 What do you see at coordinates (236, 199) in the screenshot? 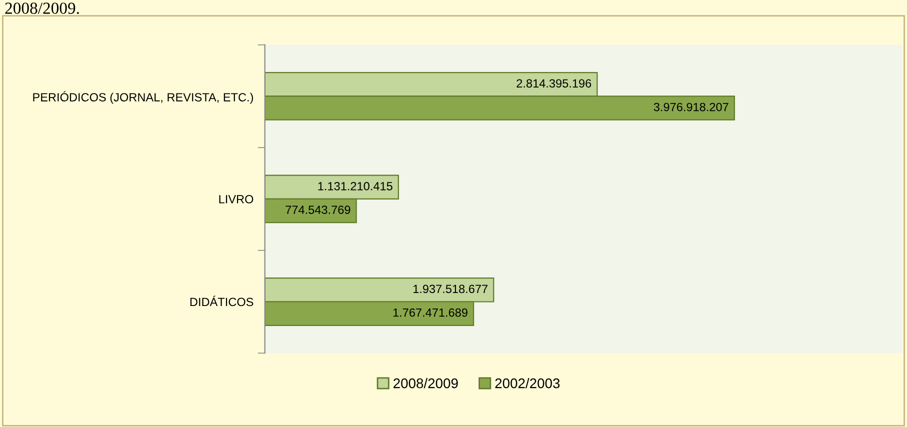
I see `y-tick-label: LIVRO` at bounding box center [236, 199].